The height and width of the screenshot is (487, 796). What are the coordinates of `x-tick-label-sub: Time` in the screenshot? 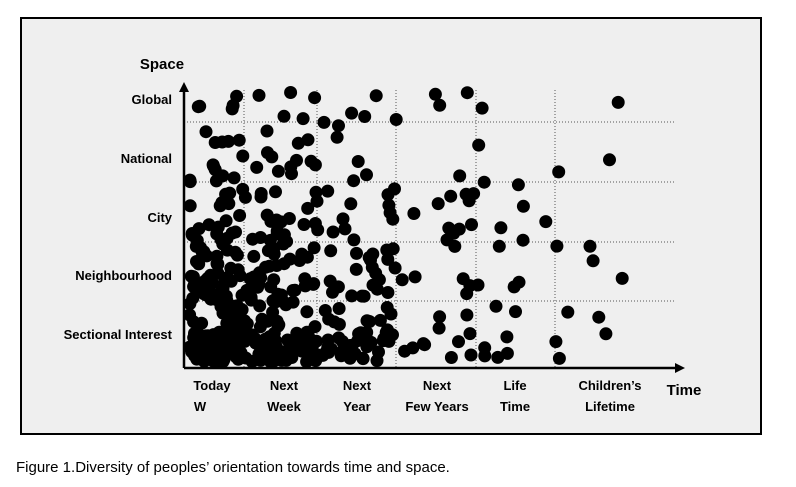 It's located at (515, 406).